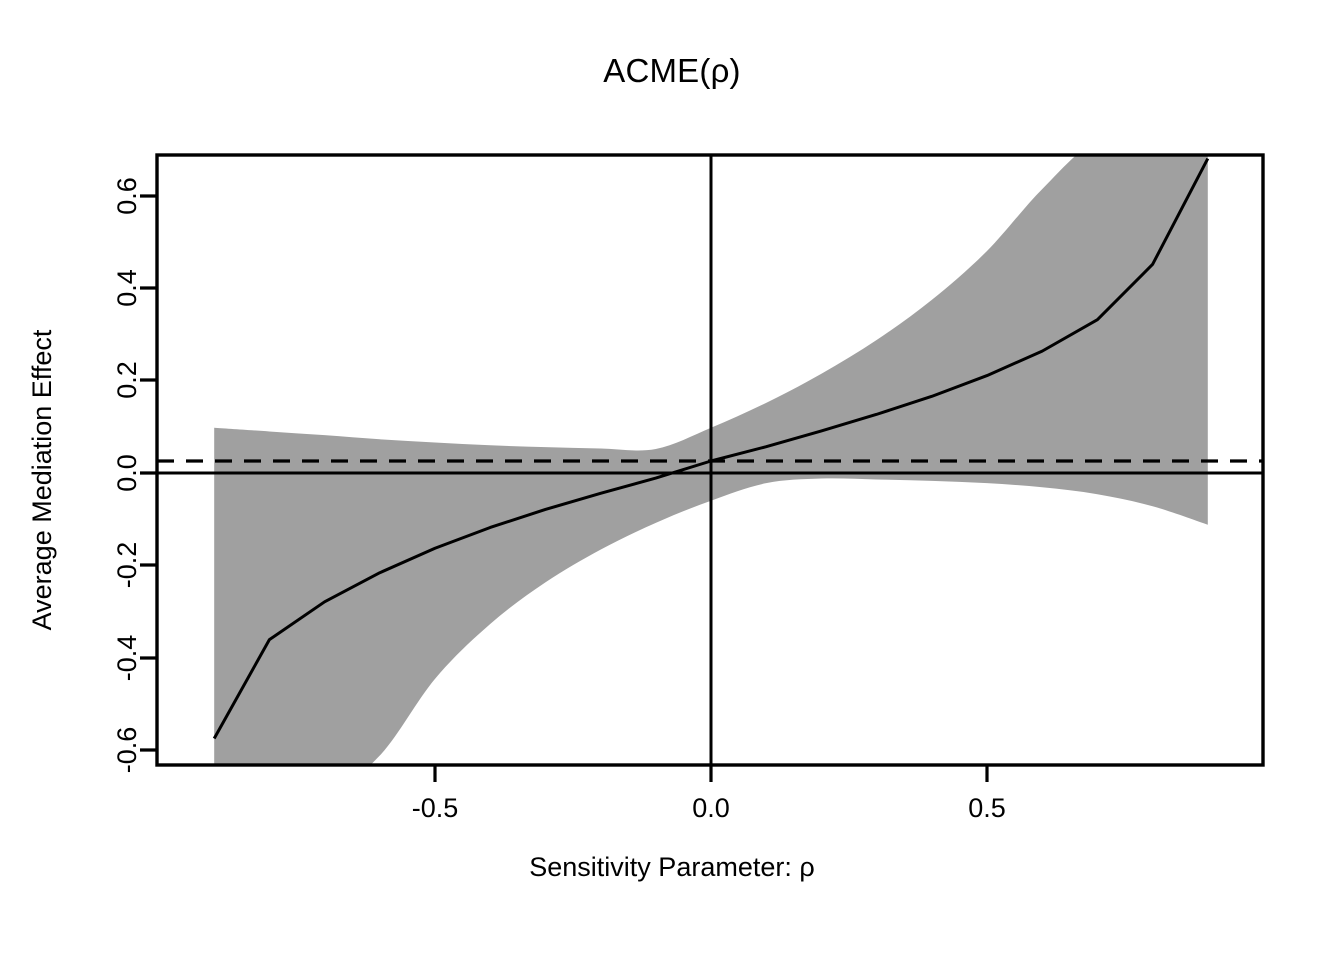 The height and width of the screenshot is (960, 1344). Describe the element at coordinates (127, 288) in the screenshot. I see `y-axis-tick-label: 0.4` at that location.